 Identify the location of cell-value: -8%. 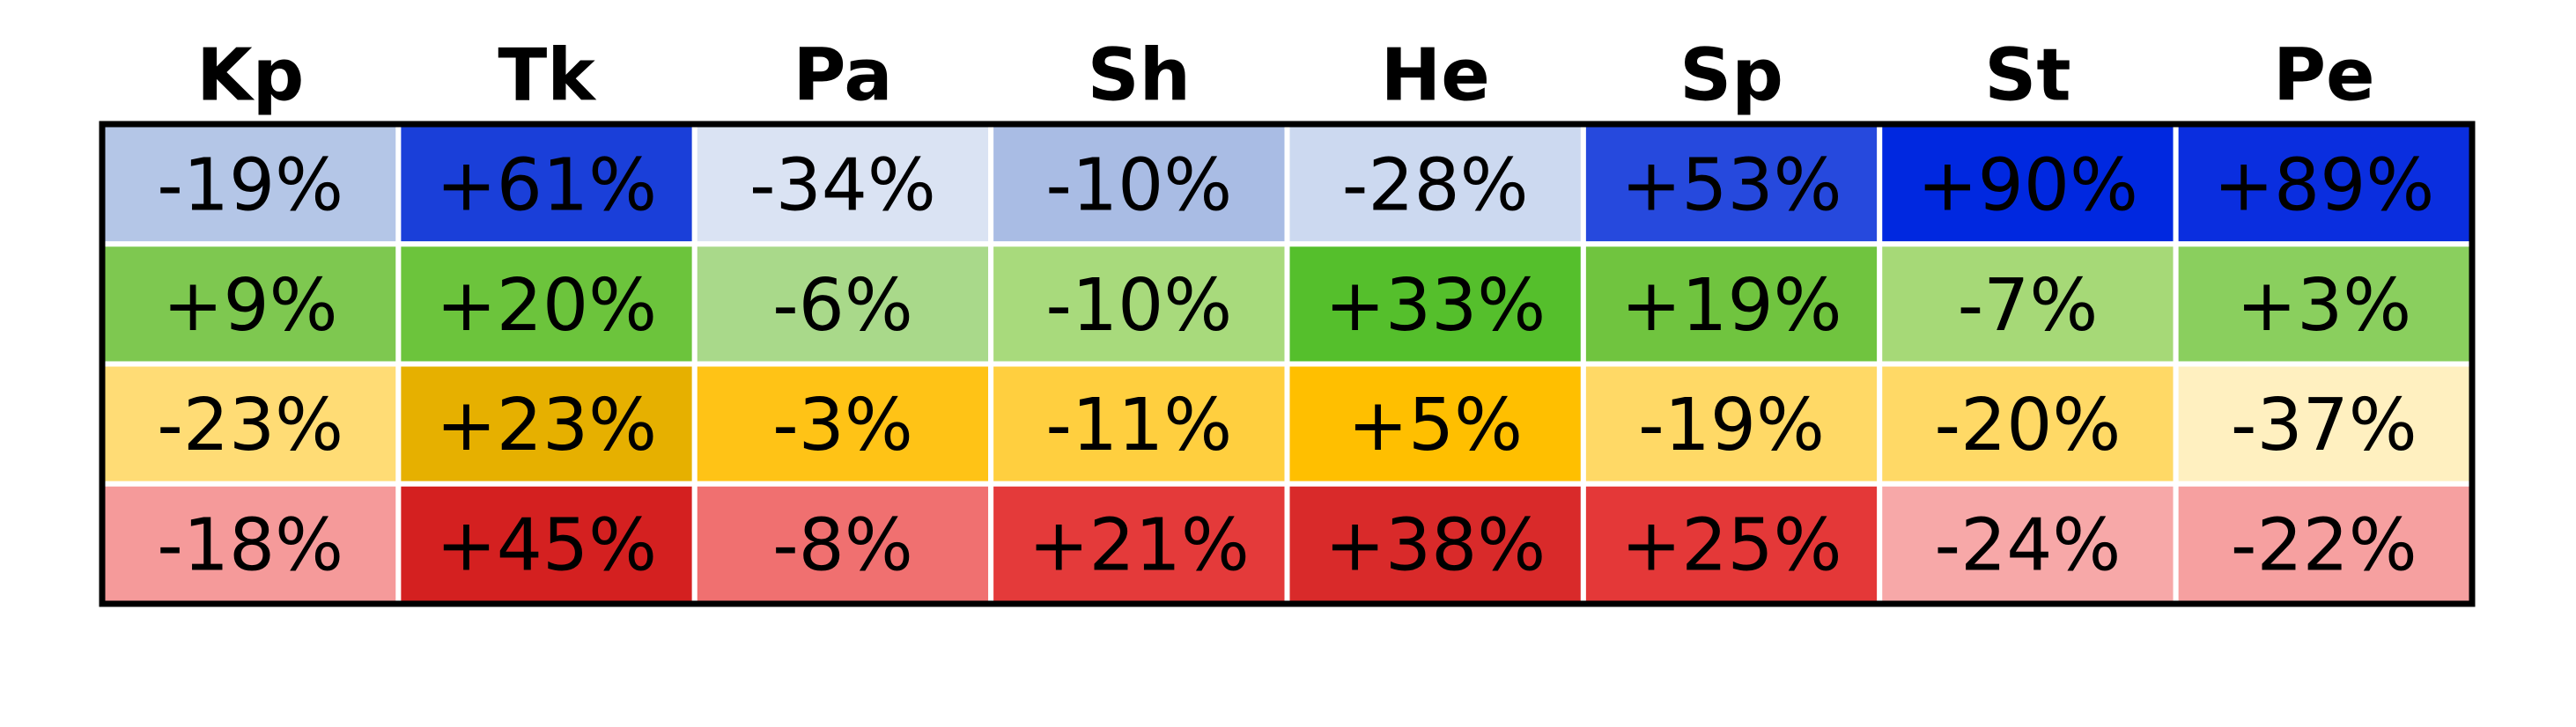
(842, 545).